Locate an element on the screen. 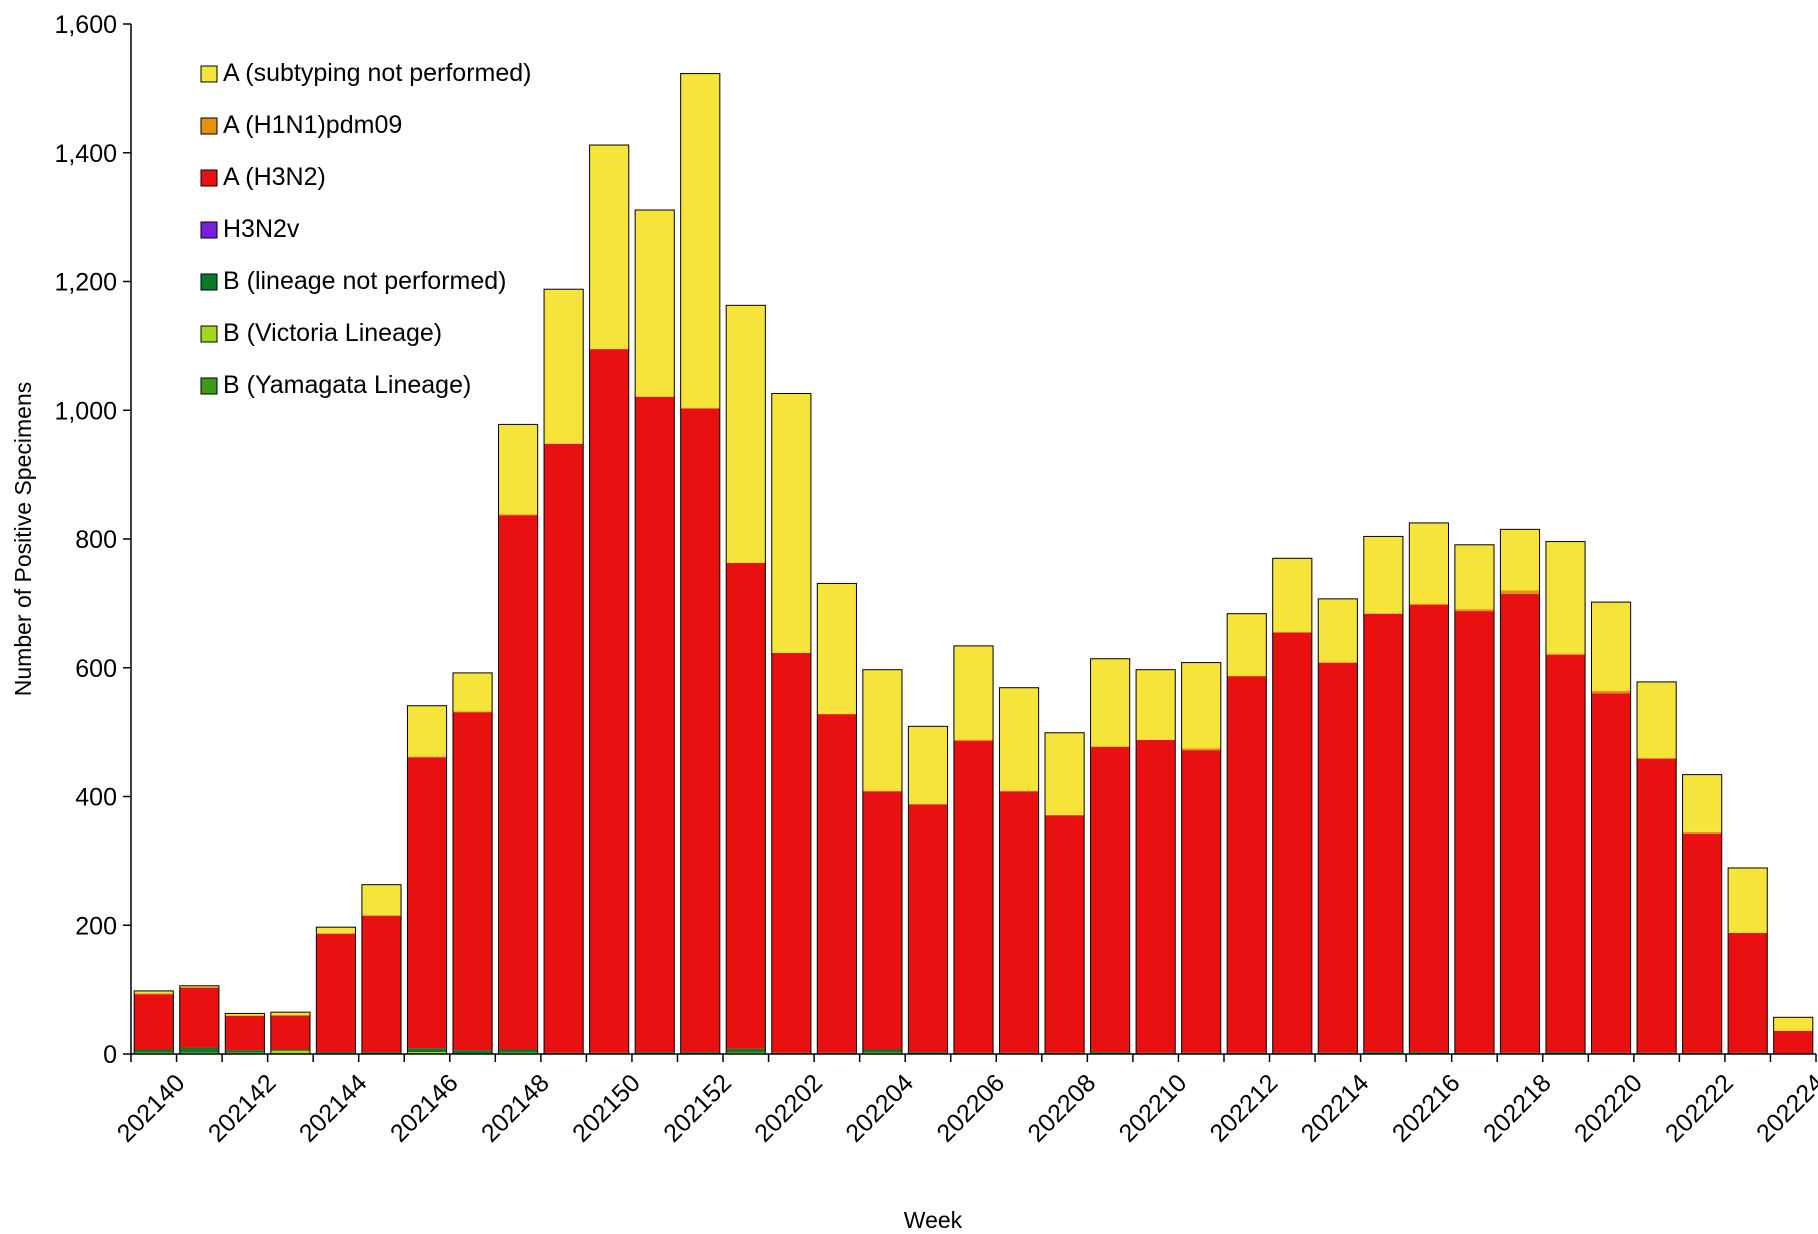 The width and height of the screenshot is (1818, 1234). legend-item: B (Victoria Lineage) is located at coordinates (321, 333).